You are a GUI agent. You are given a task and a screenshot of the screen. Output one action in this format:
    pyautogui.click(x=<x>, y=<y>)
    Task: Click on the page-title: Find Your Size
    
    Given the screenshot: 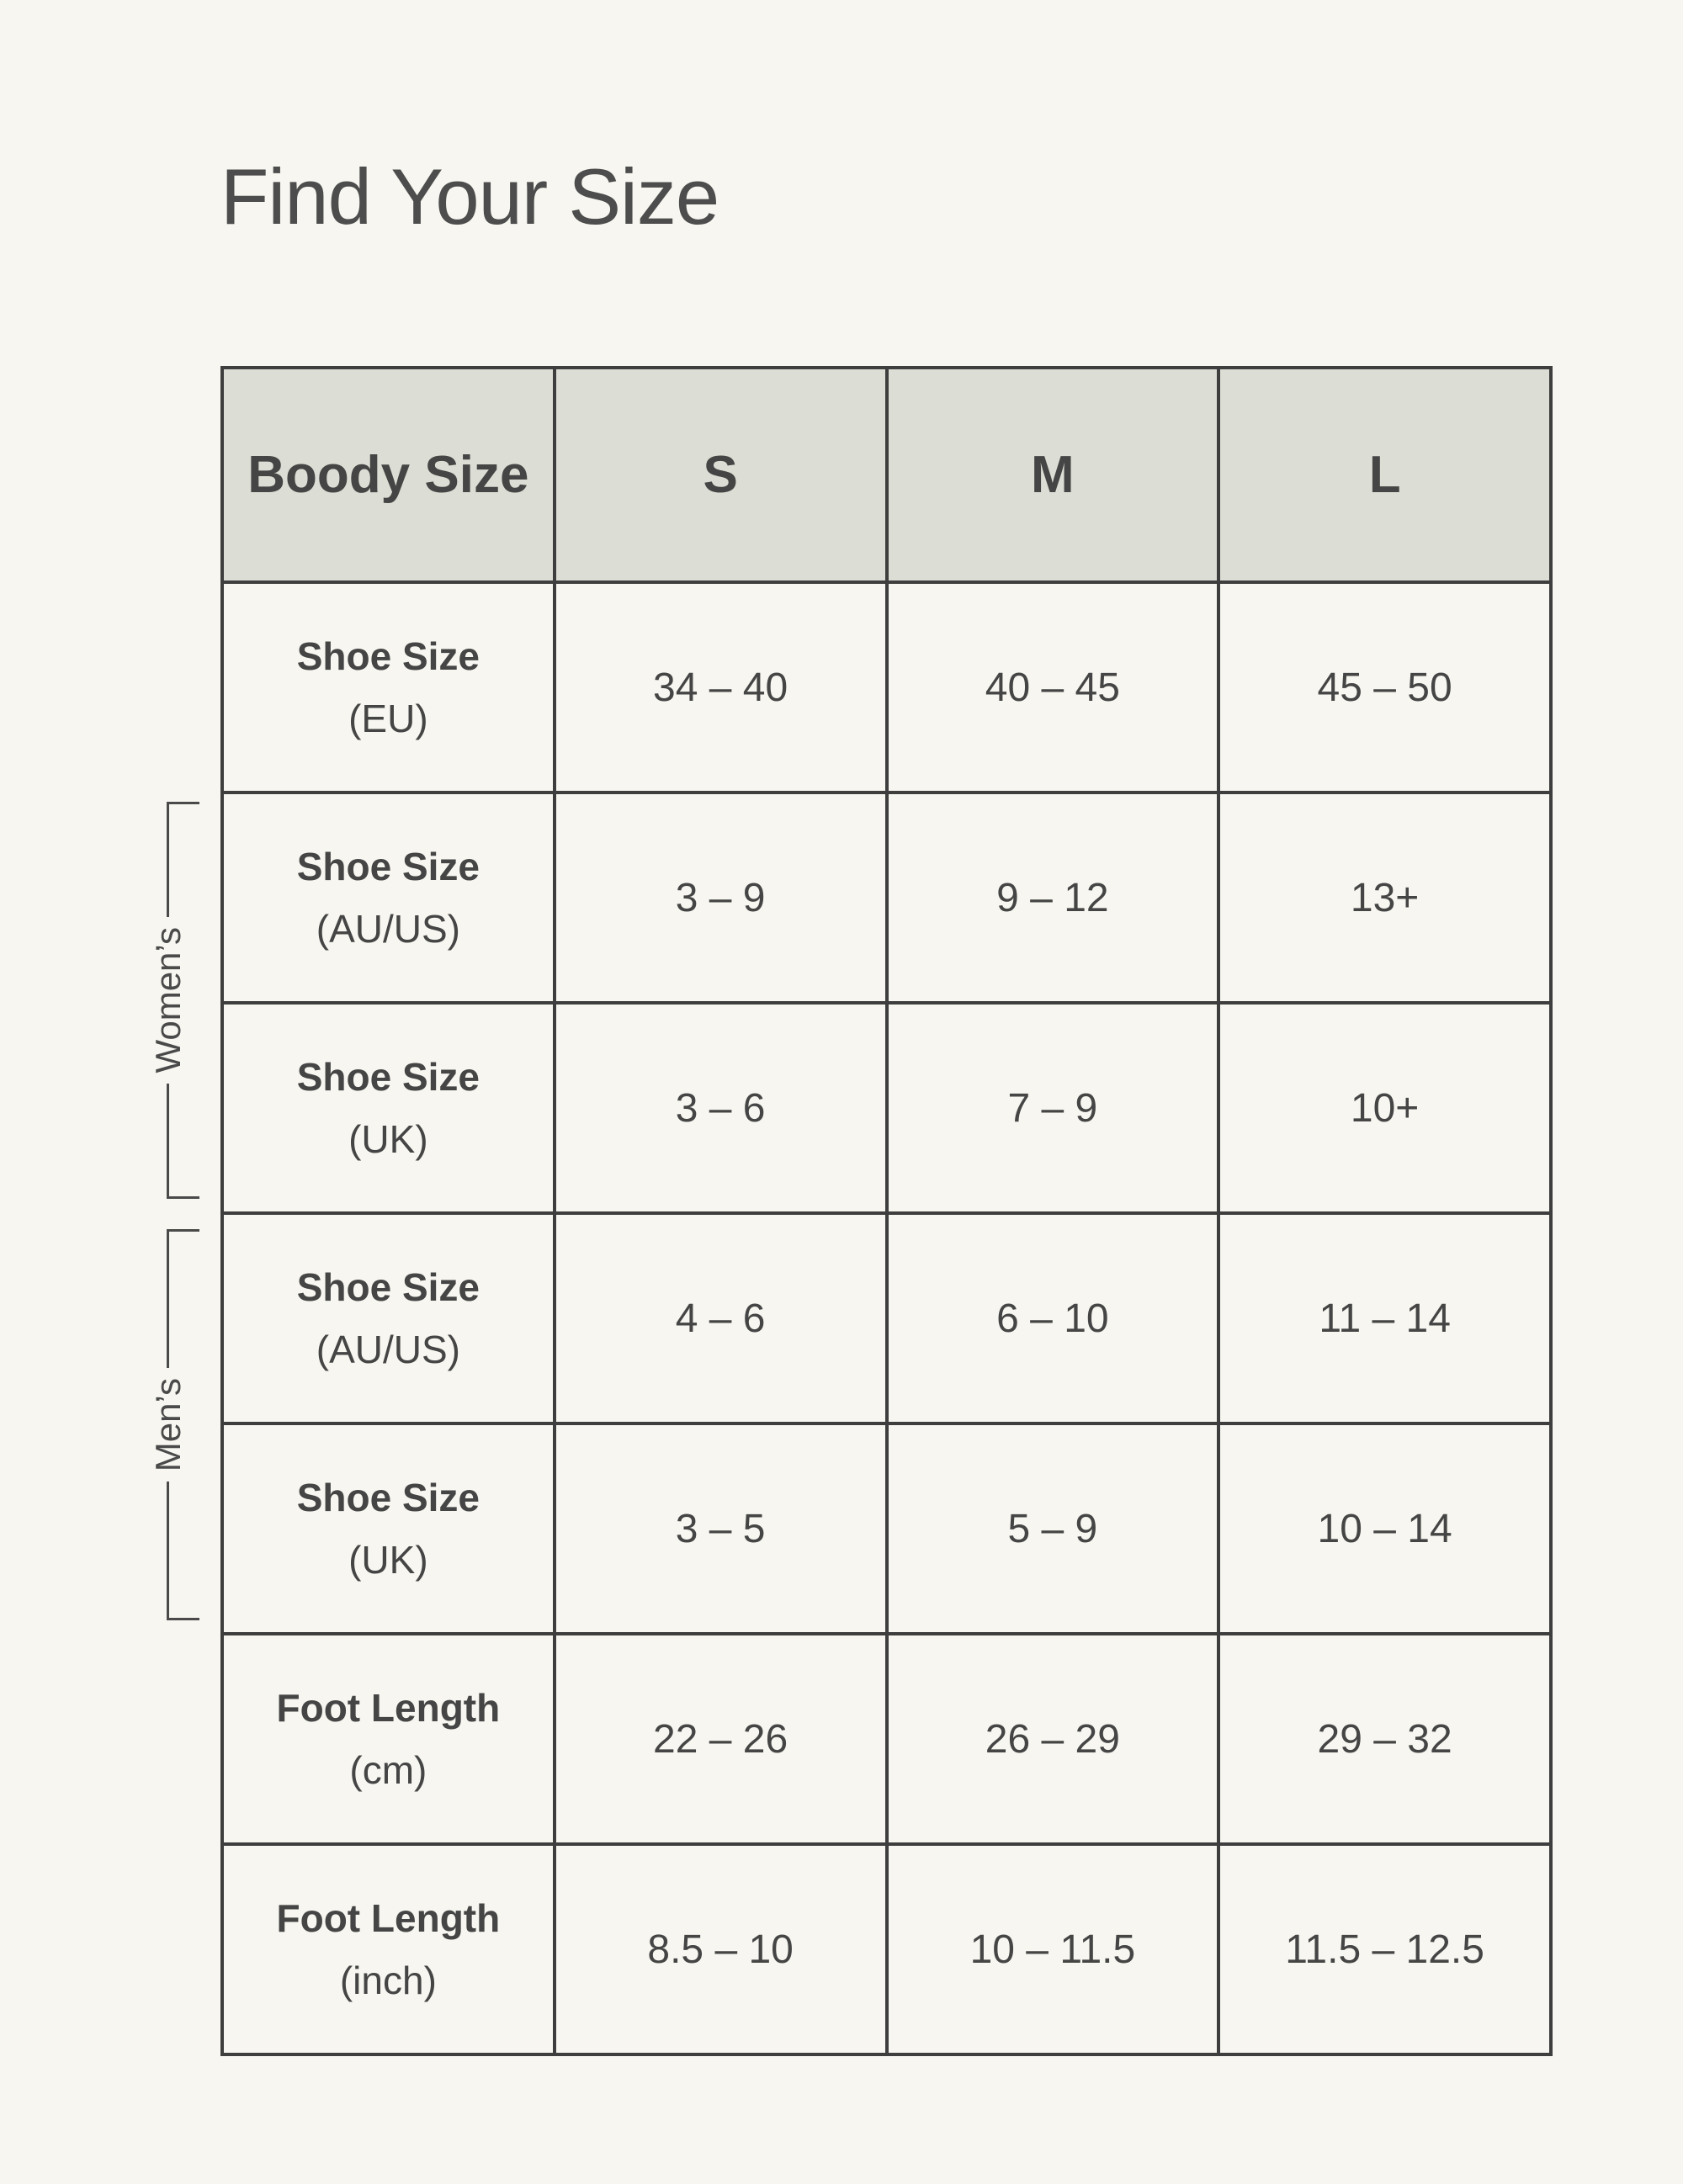 What is the action you would take?
    pyautogui.click(x=470, y=196)
    